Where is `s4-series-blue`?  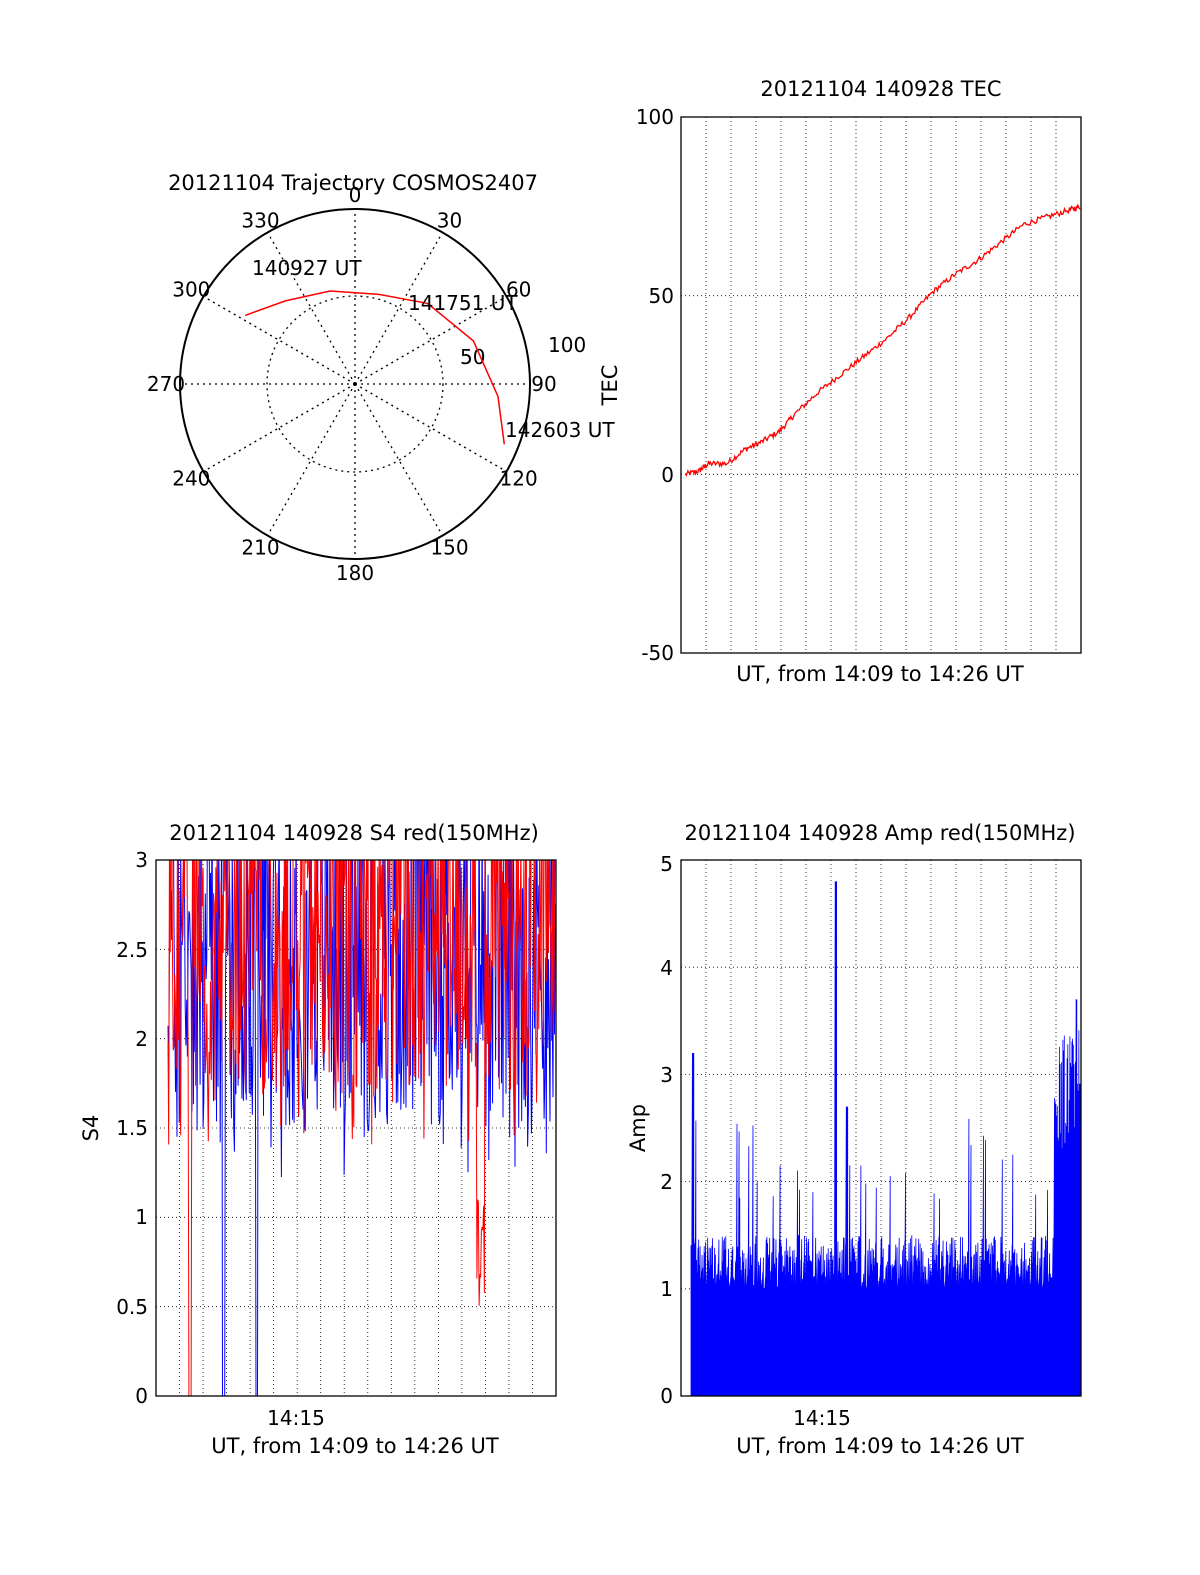
s4-series-blue is located at coordinates (361, 1128).